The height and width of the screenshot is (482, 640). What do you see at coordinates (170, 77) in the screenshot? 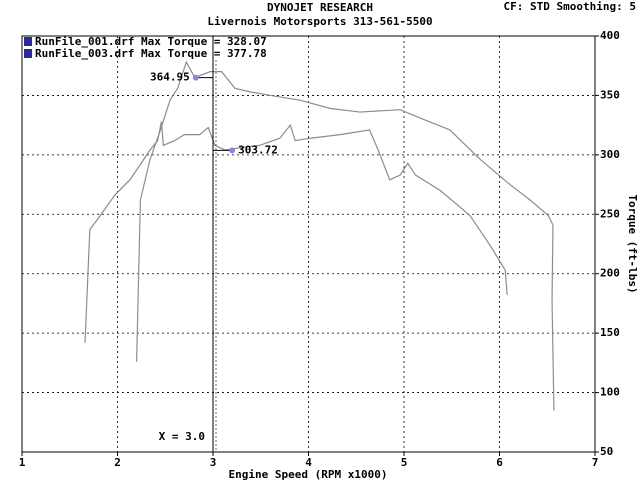
I see `annotation-label: 364.95` at bounding box center [170, 77].